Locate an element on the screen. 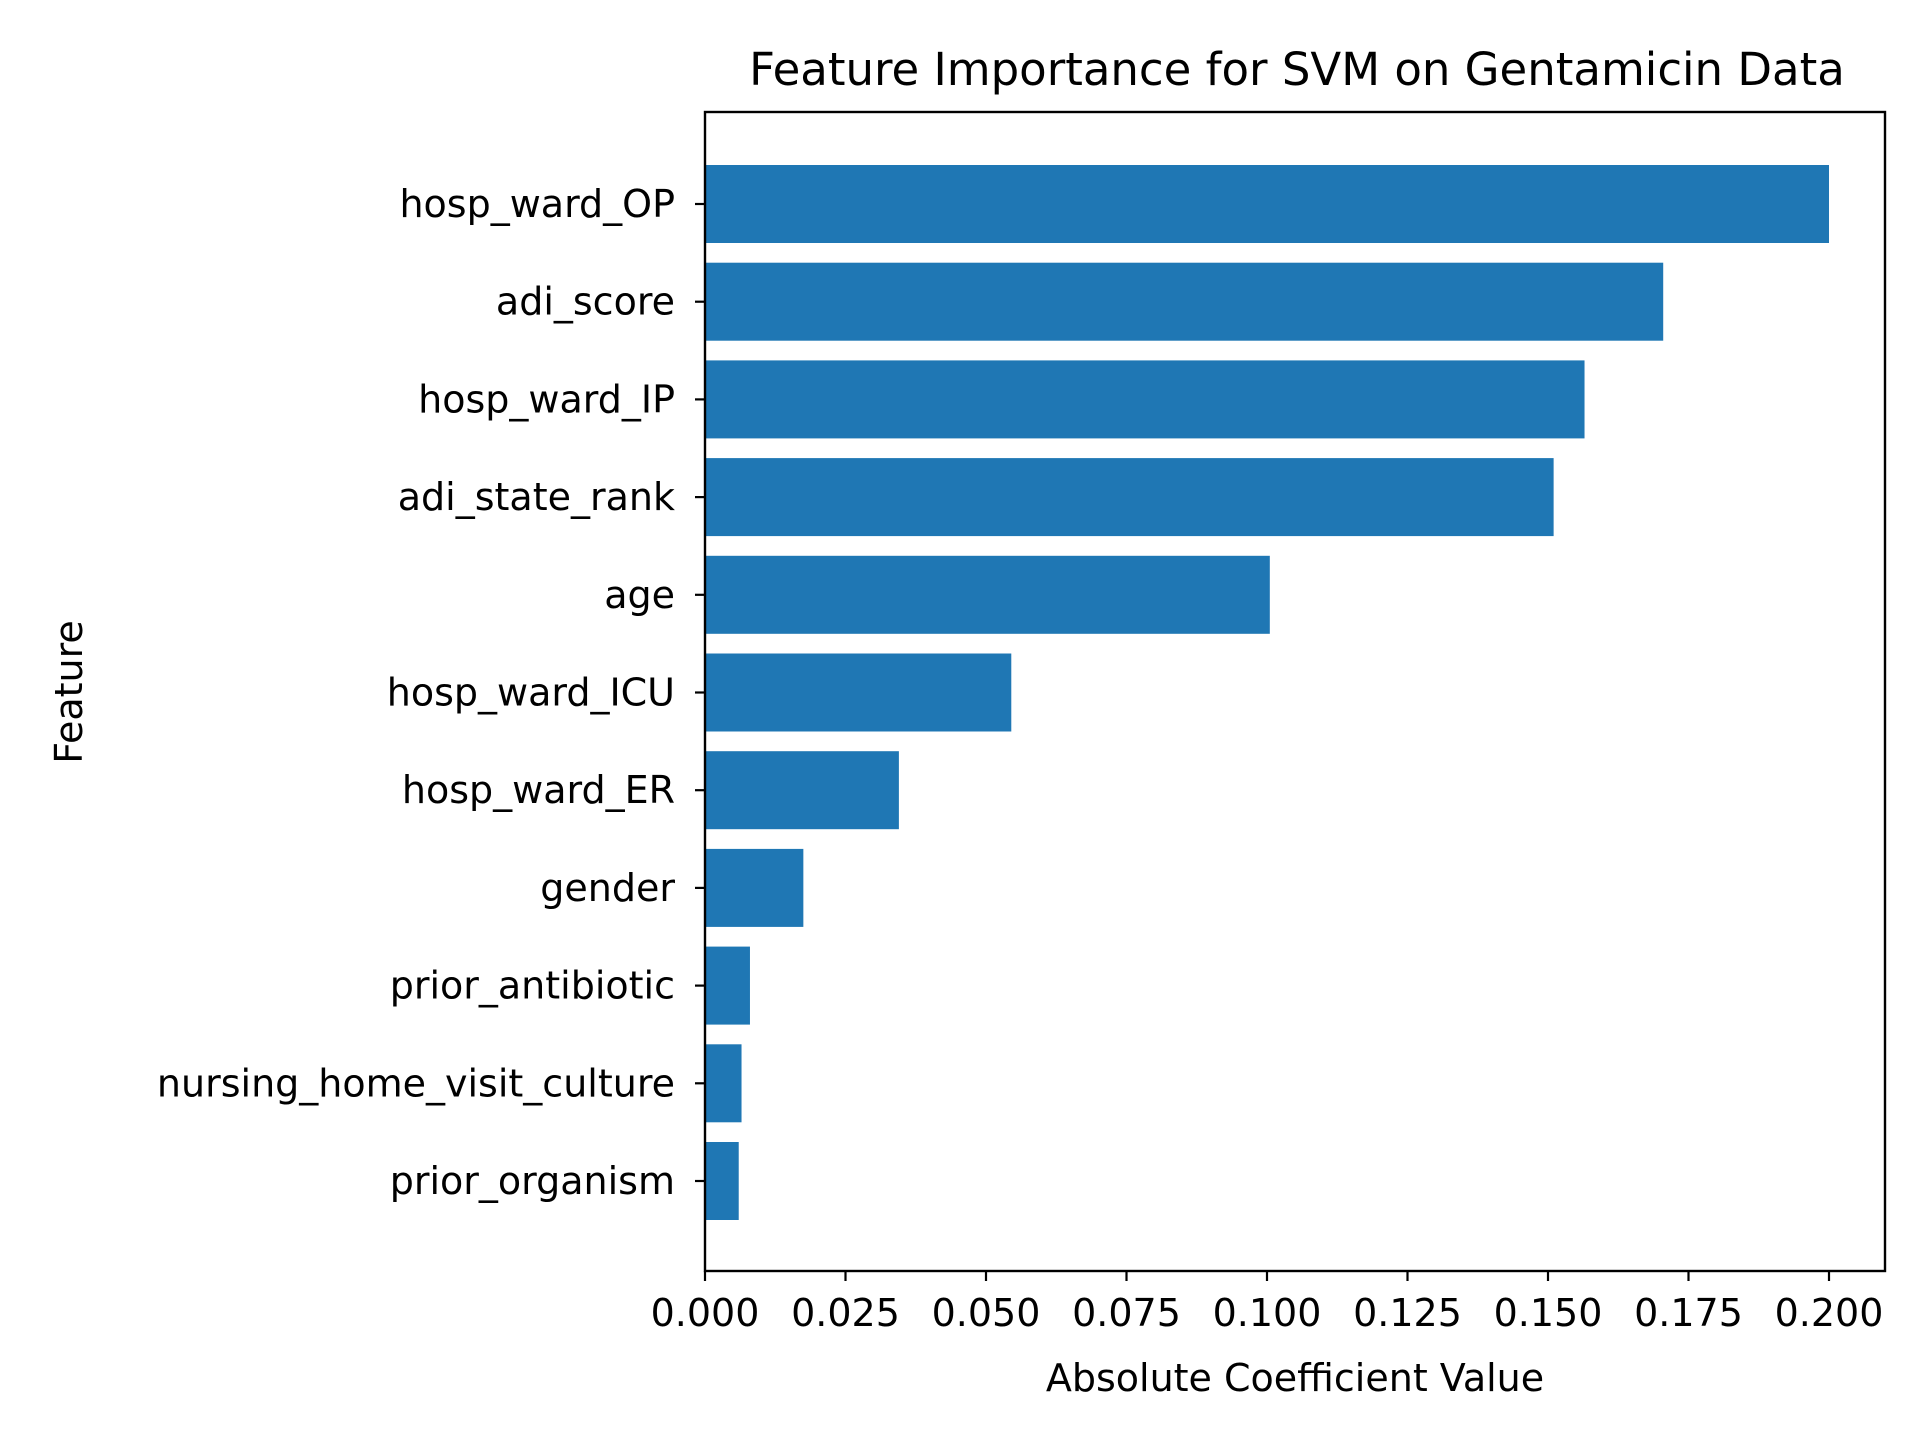 This screenshot has height=1445, width=1920. y-tick-label: hosp_ward_IP is located at coordinates (546, 399).